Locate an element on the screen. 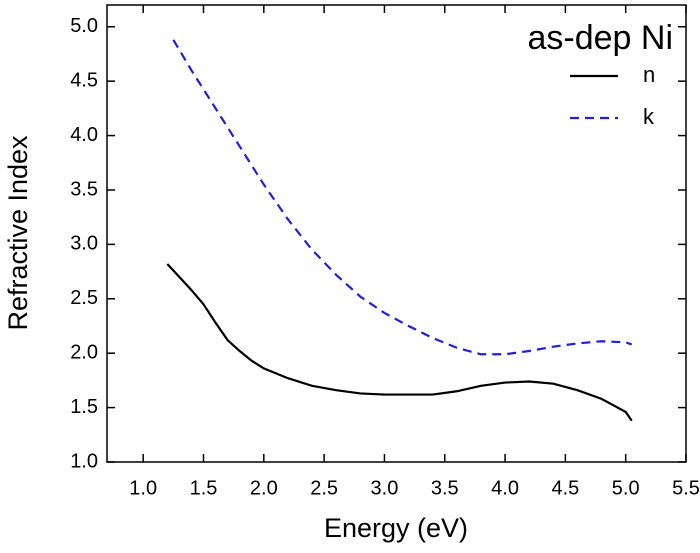 This screenshot has height=553, width=700. y-tick-label: 4.0 is located at coordinates (84, 135).